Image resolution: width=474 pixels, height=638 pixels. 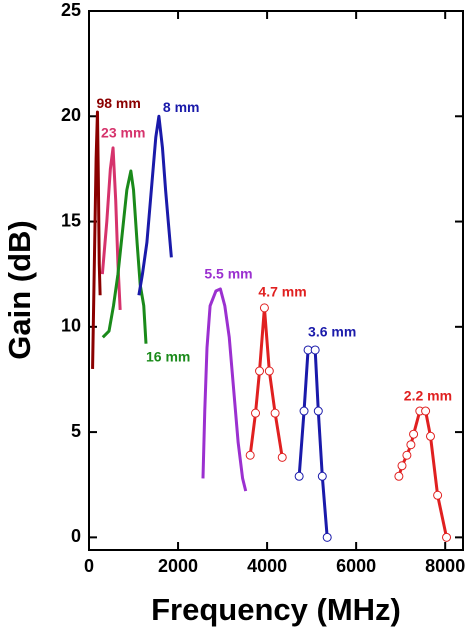 I want to click on y-tick-label: 5, so click(x=76, y=431).